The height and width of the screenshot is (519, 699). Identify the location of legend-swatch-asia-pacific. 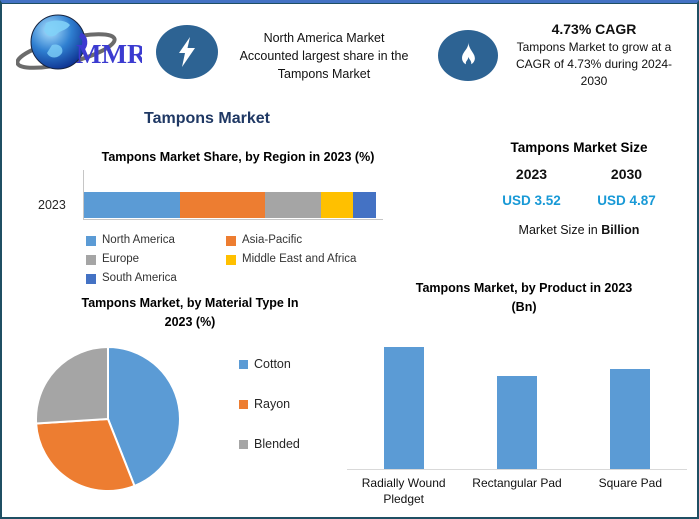
(231, 240).